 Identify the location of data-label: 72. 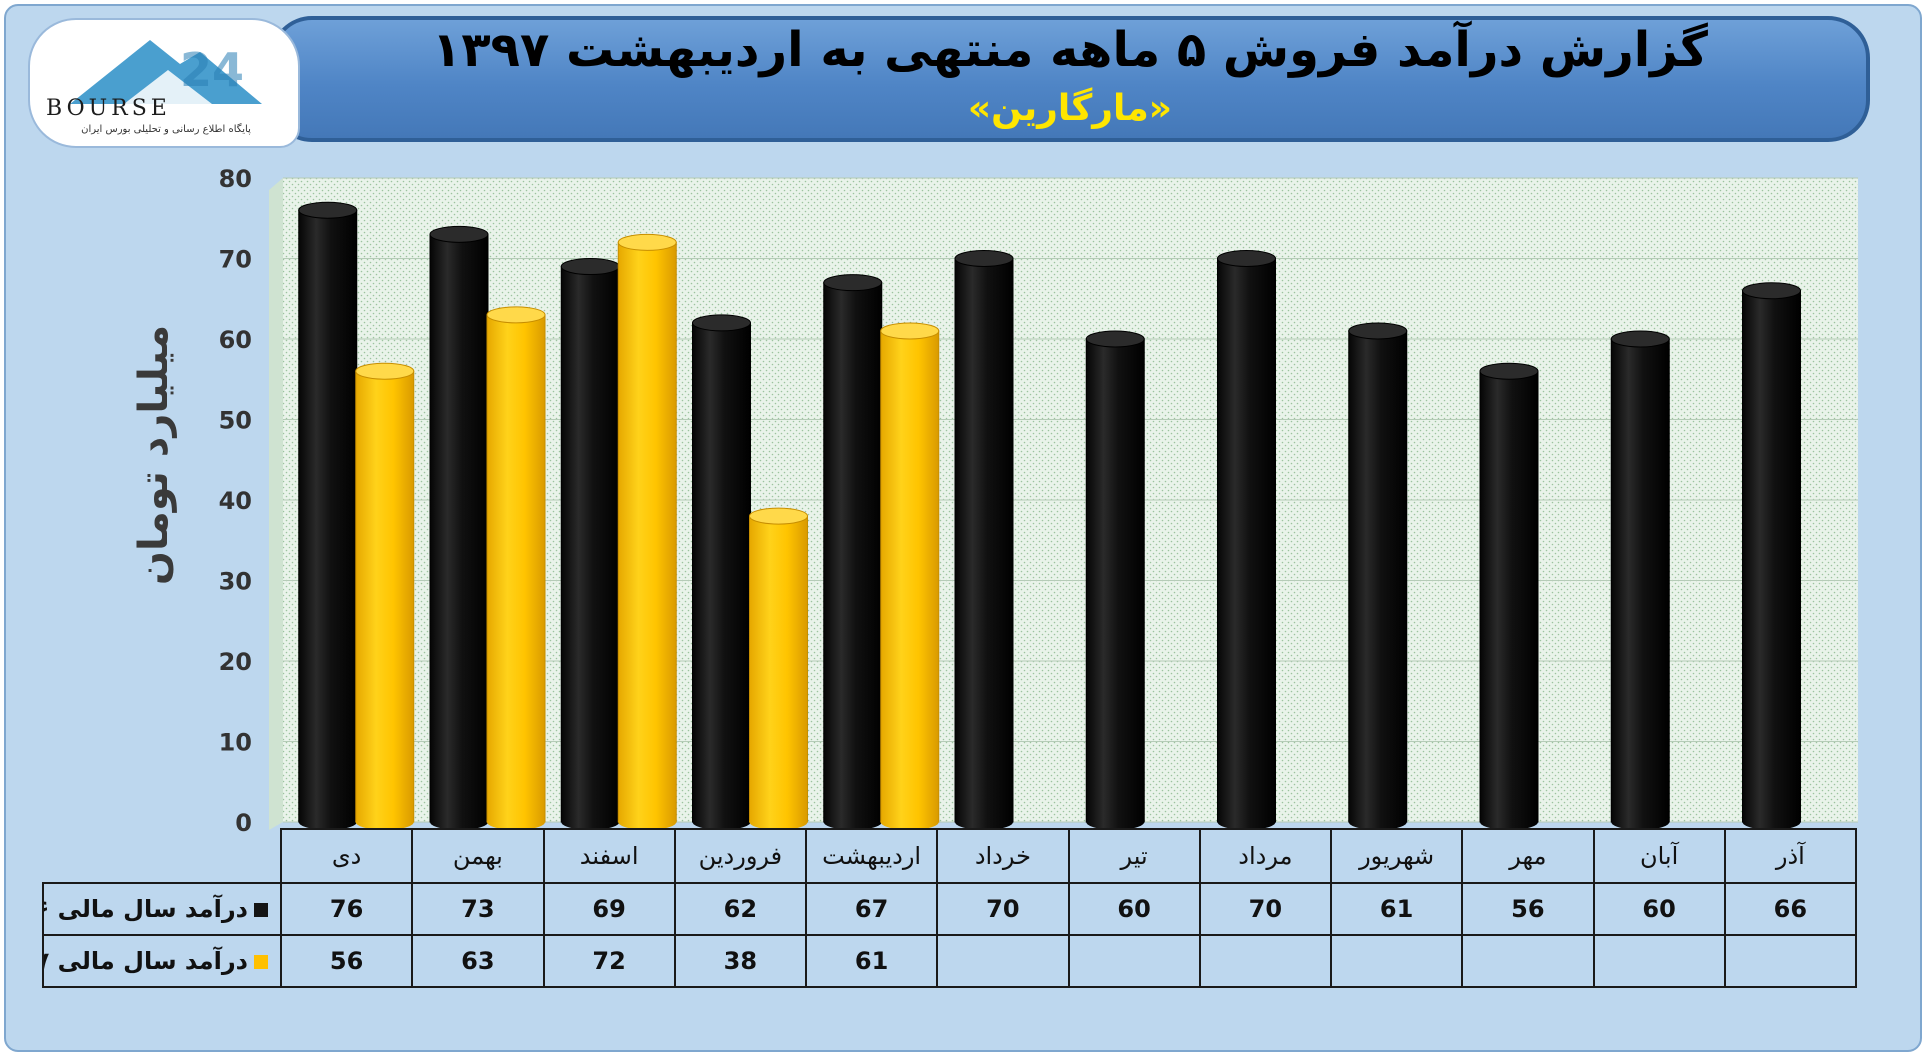
(609, 961).